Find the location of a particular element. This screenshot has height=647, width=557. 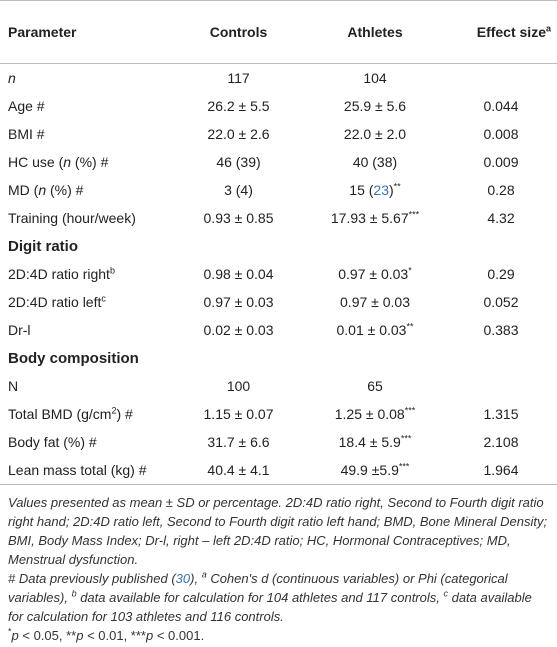

cell: HC use (n (%) # is located at coordinates (86, 162).